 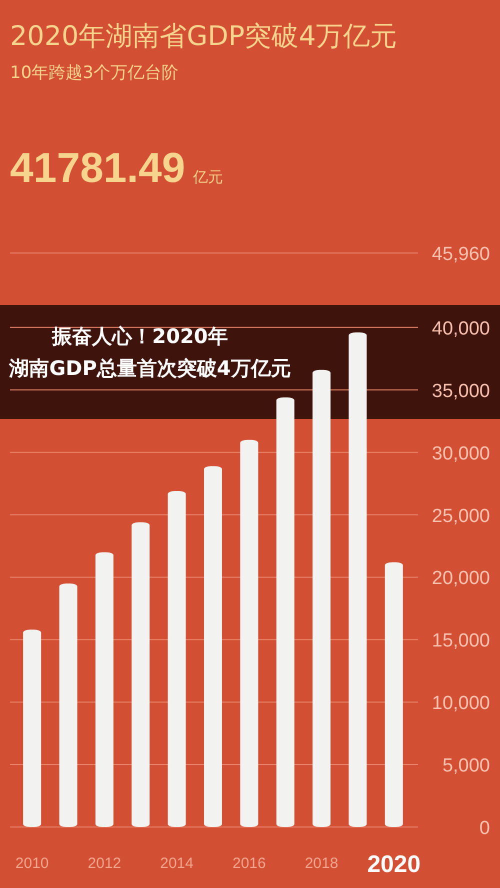 I want to click on chart-title: 2020年湖南省GDP突破4万亿元, so click(x=203, y=36).